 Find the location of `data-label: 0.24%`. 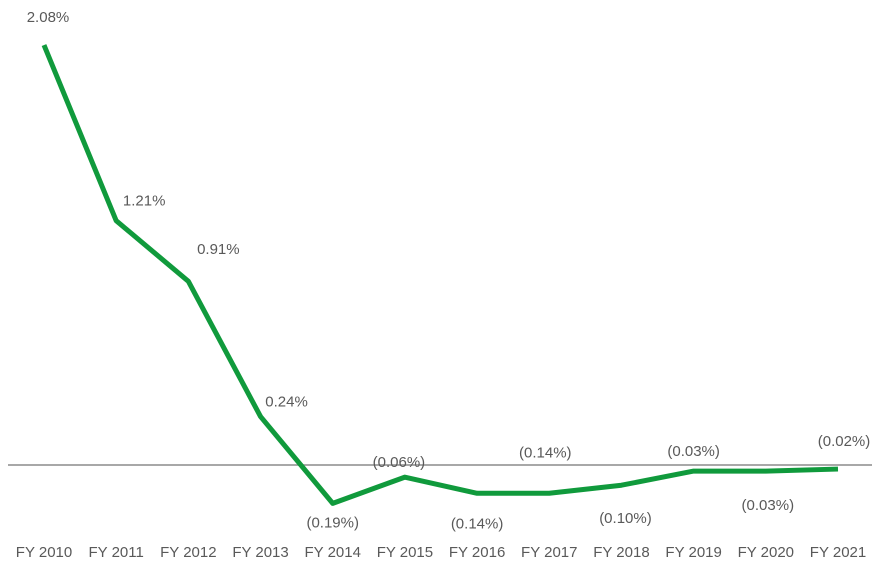

data-label: 0.24% is located at coordinates (286, 402).